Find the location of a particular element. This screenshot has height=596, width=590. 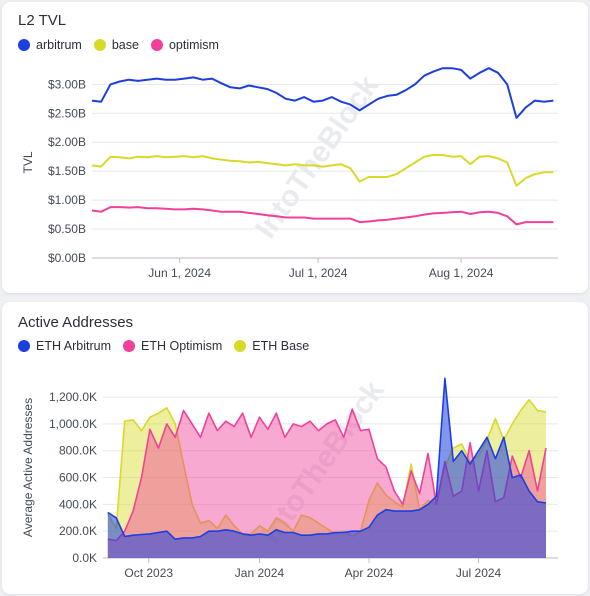

y-tick-label: $2.50B is located at coordinates (67, 113).